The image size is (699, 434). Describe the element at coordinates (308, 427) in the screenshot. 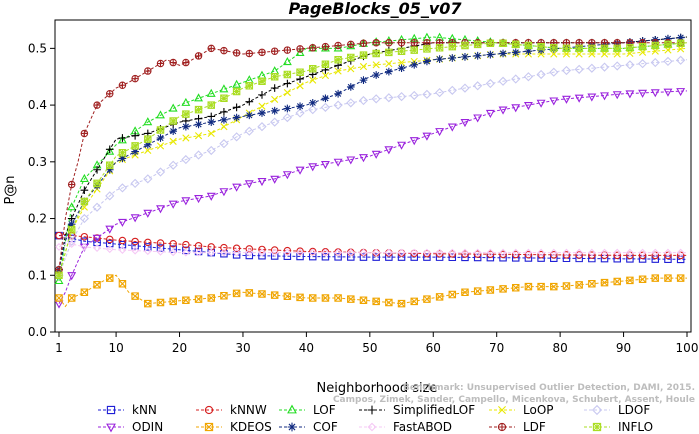

I see `legend-item: COF` at that location.